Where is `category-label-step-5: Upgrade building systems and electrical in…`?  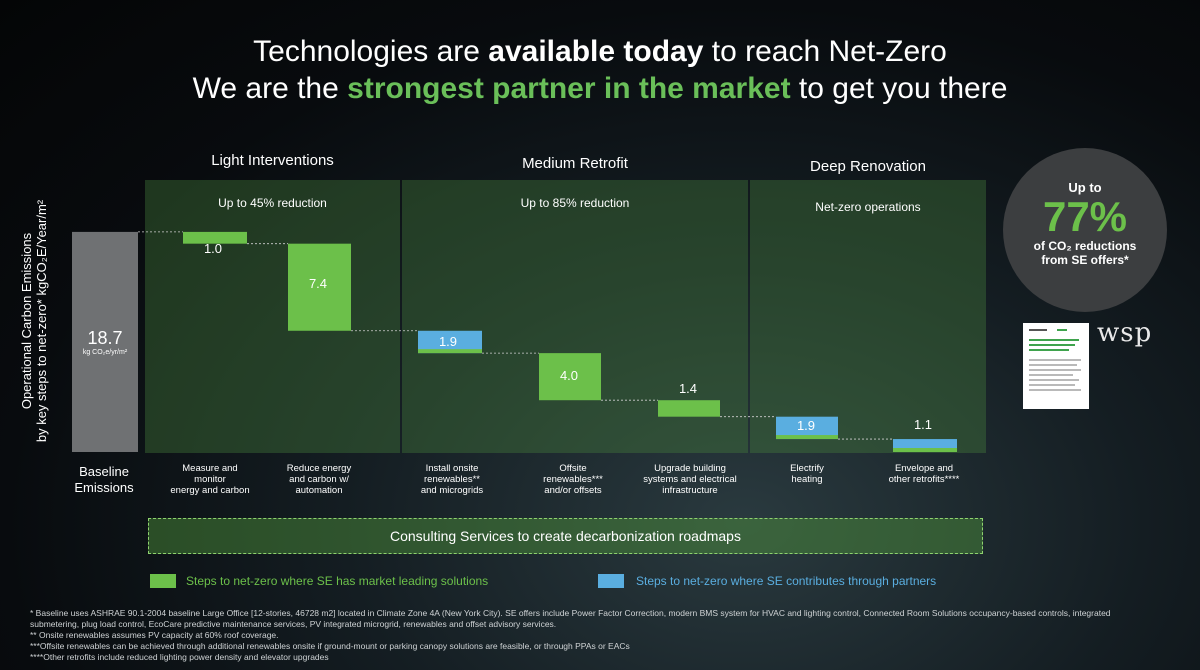 category-label-step-5: Upgrade building systems and electrical in… is located at coordinates (690, 479).